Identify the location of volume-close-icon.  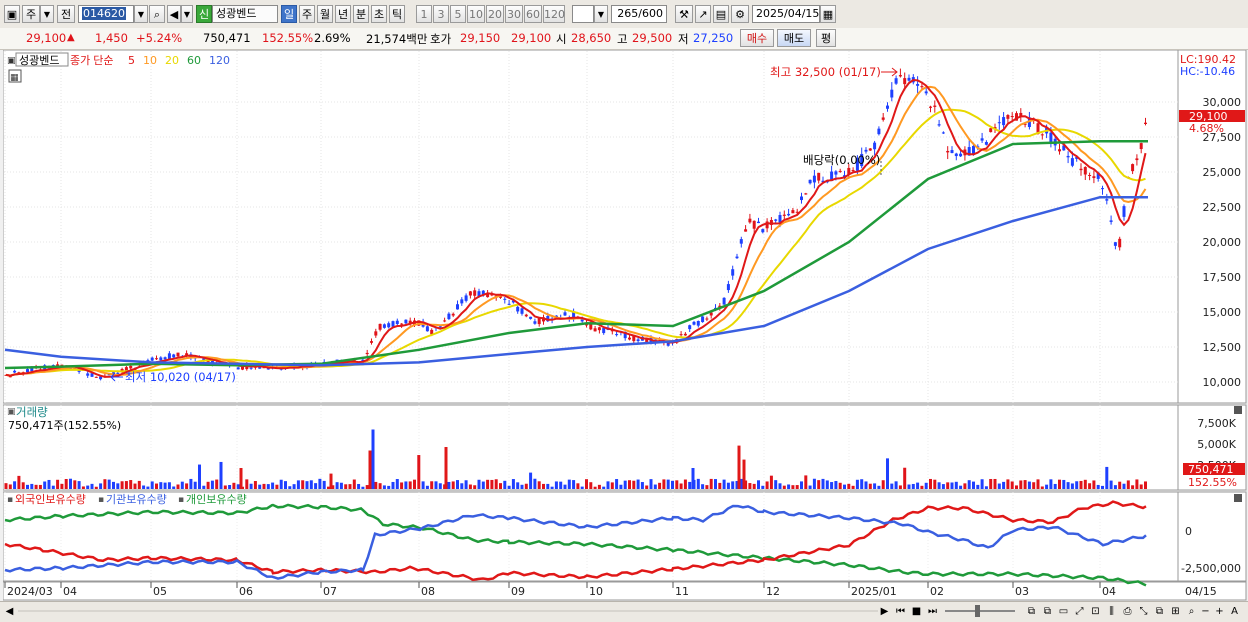
(1238, 410).